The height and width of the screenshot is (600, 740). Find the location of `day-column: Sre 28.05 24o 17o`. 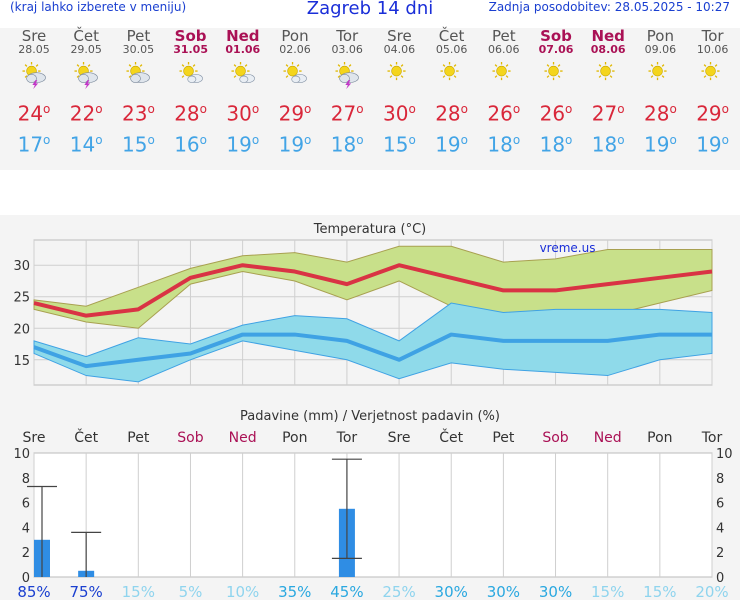

day-column: Sre 28.05 24o 17o is located at coordinates (34, 91).